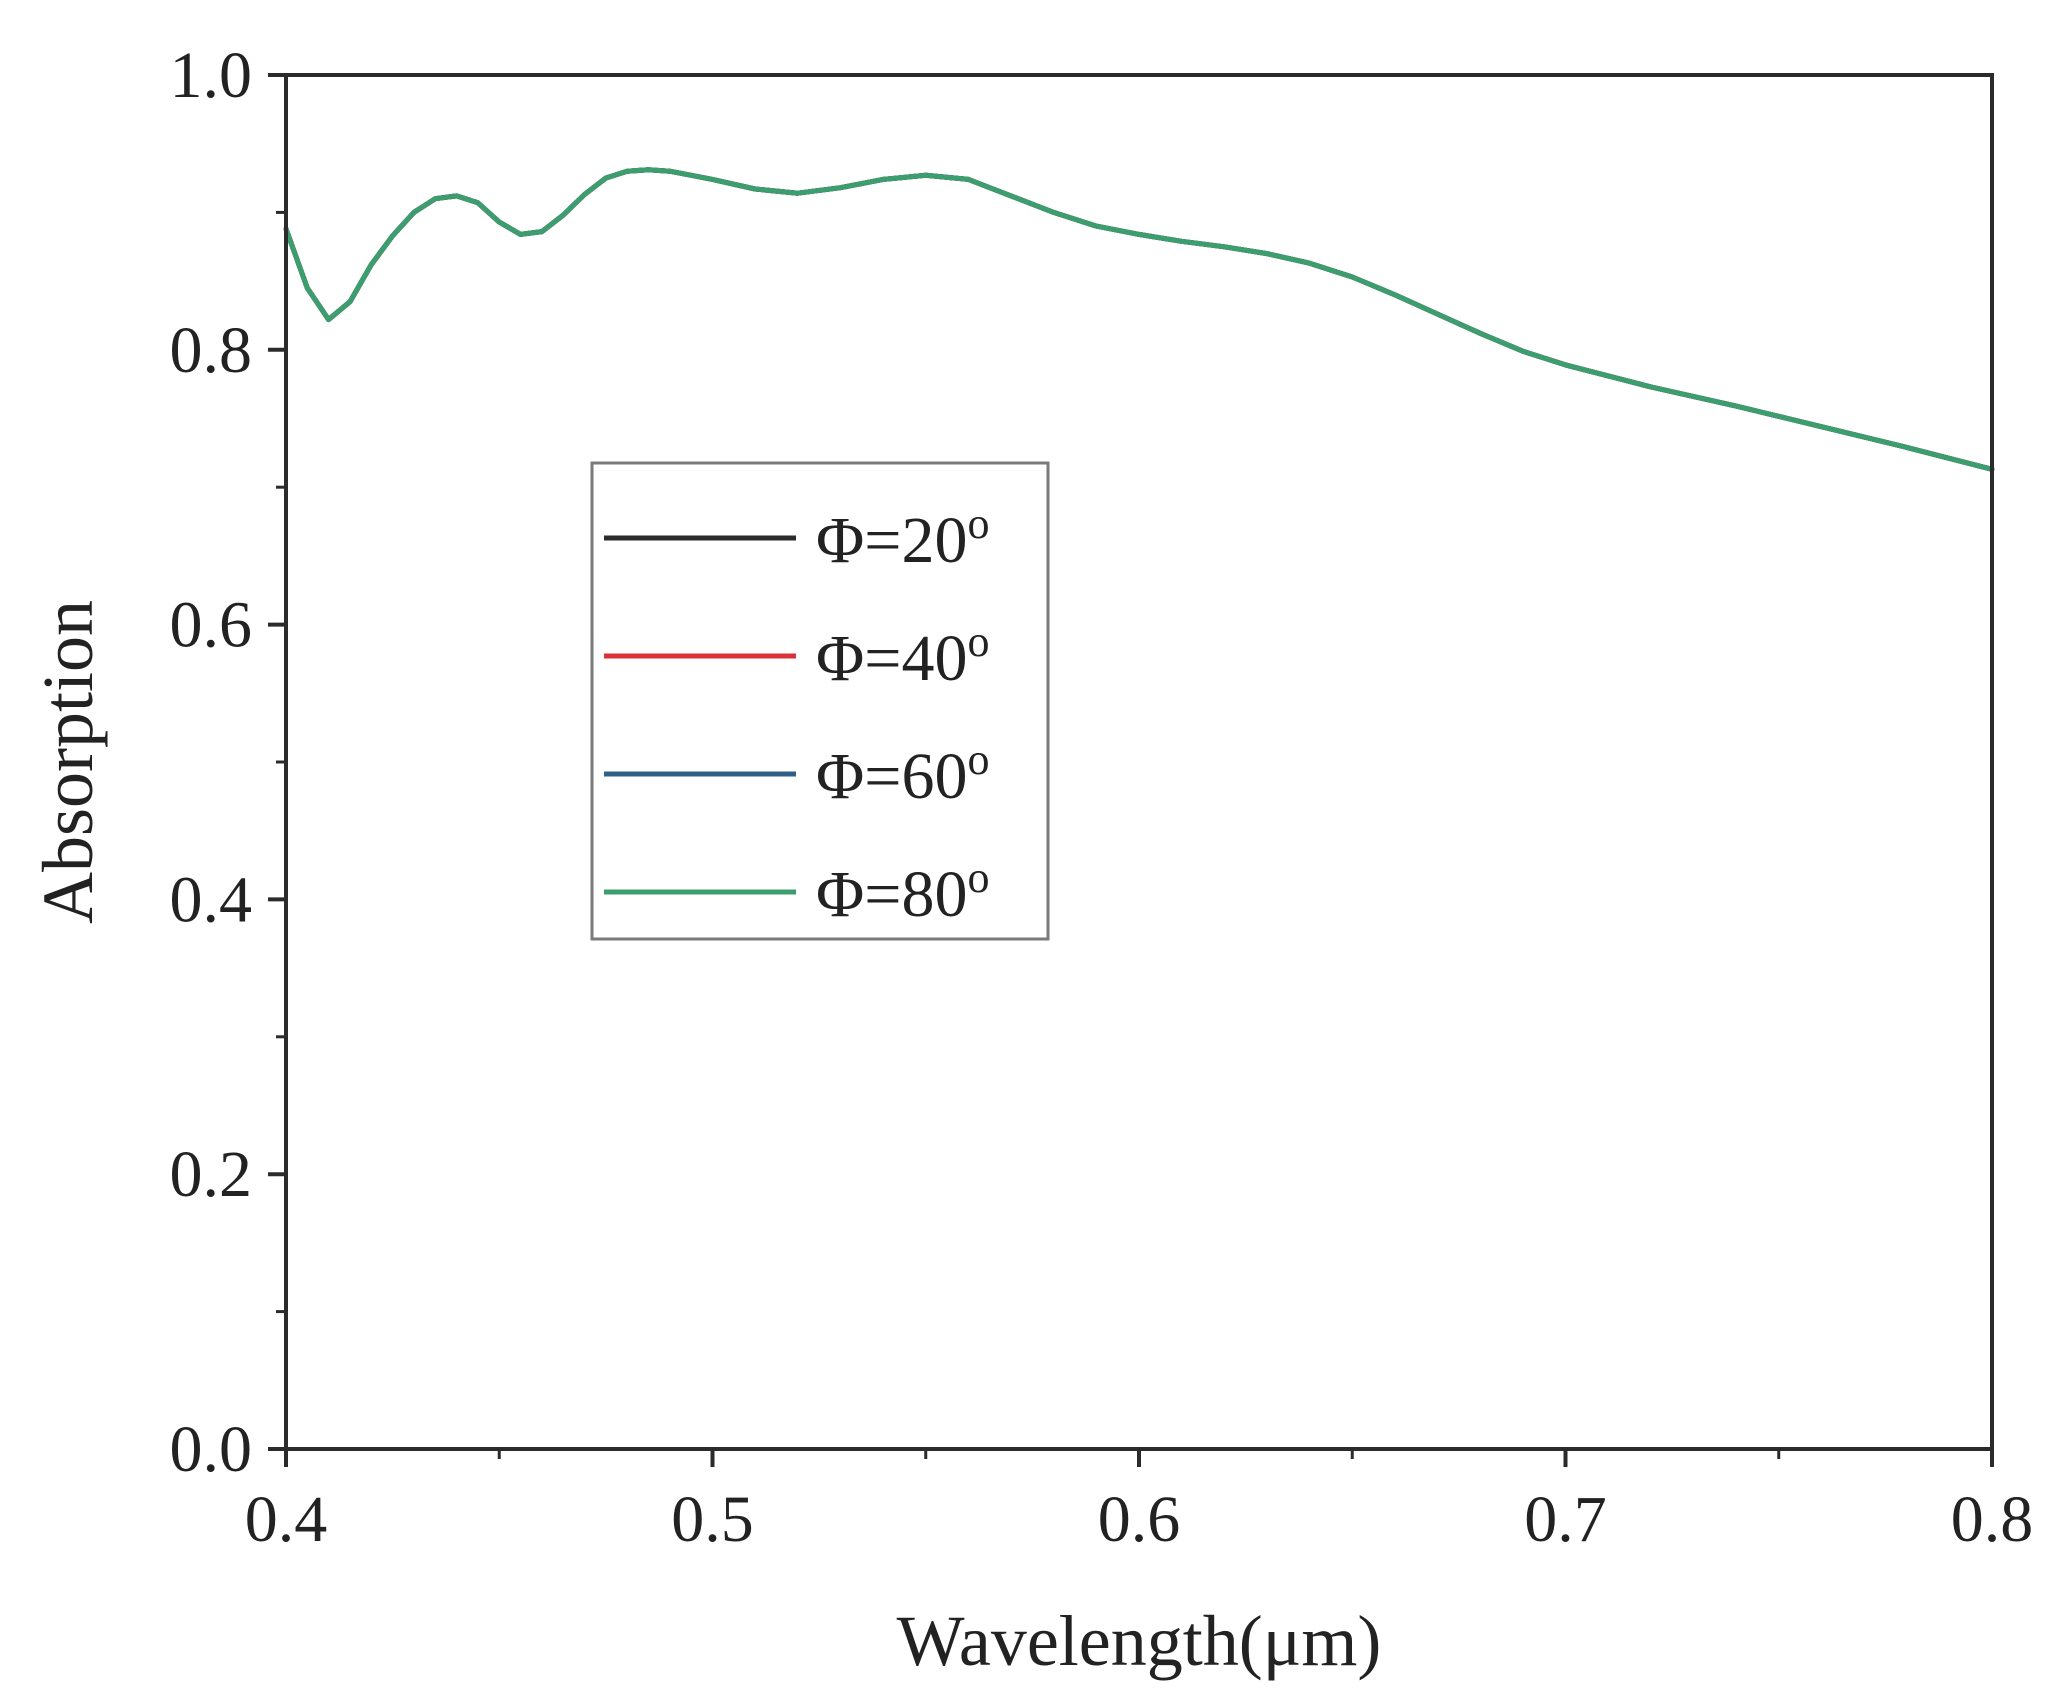 The image size is (2066, 1704). I want to click on x-tick-label: 0.6, so click(1139, 1519).